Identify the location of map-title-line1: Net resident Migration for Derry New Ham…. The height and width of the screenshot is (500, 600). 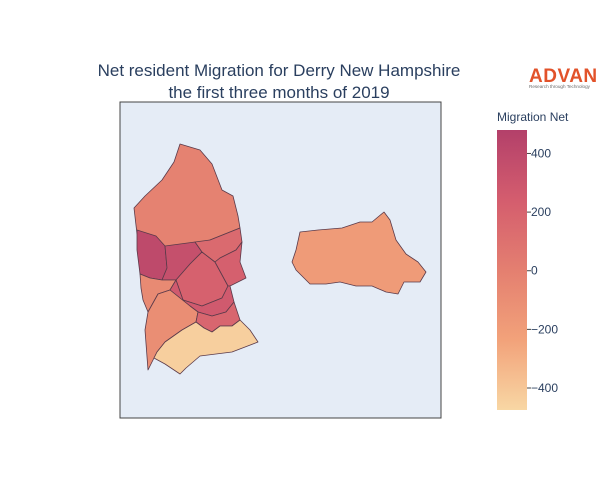
(279, 70).